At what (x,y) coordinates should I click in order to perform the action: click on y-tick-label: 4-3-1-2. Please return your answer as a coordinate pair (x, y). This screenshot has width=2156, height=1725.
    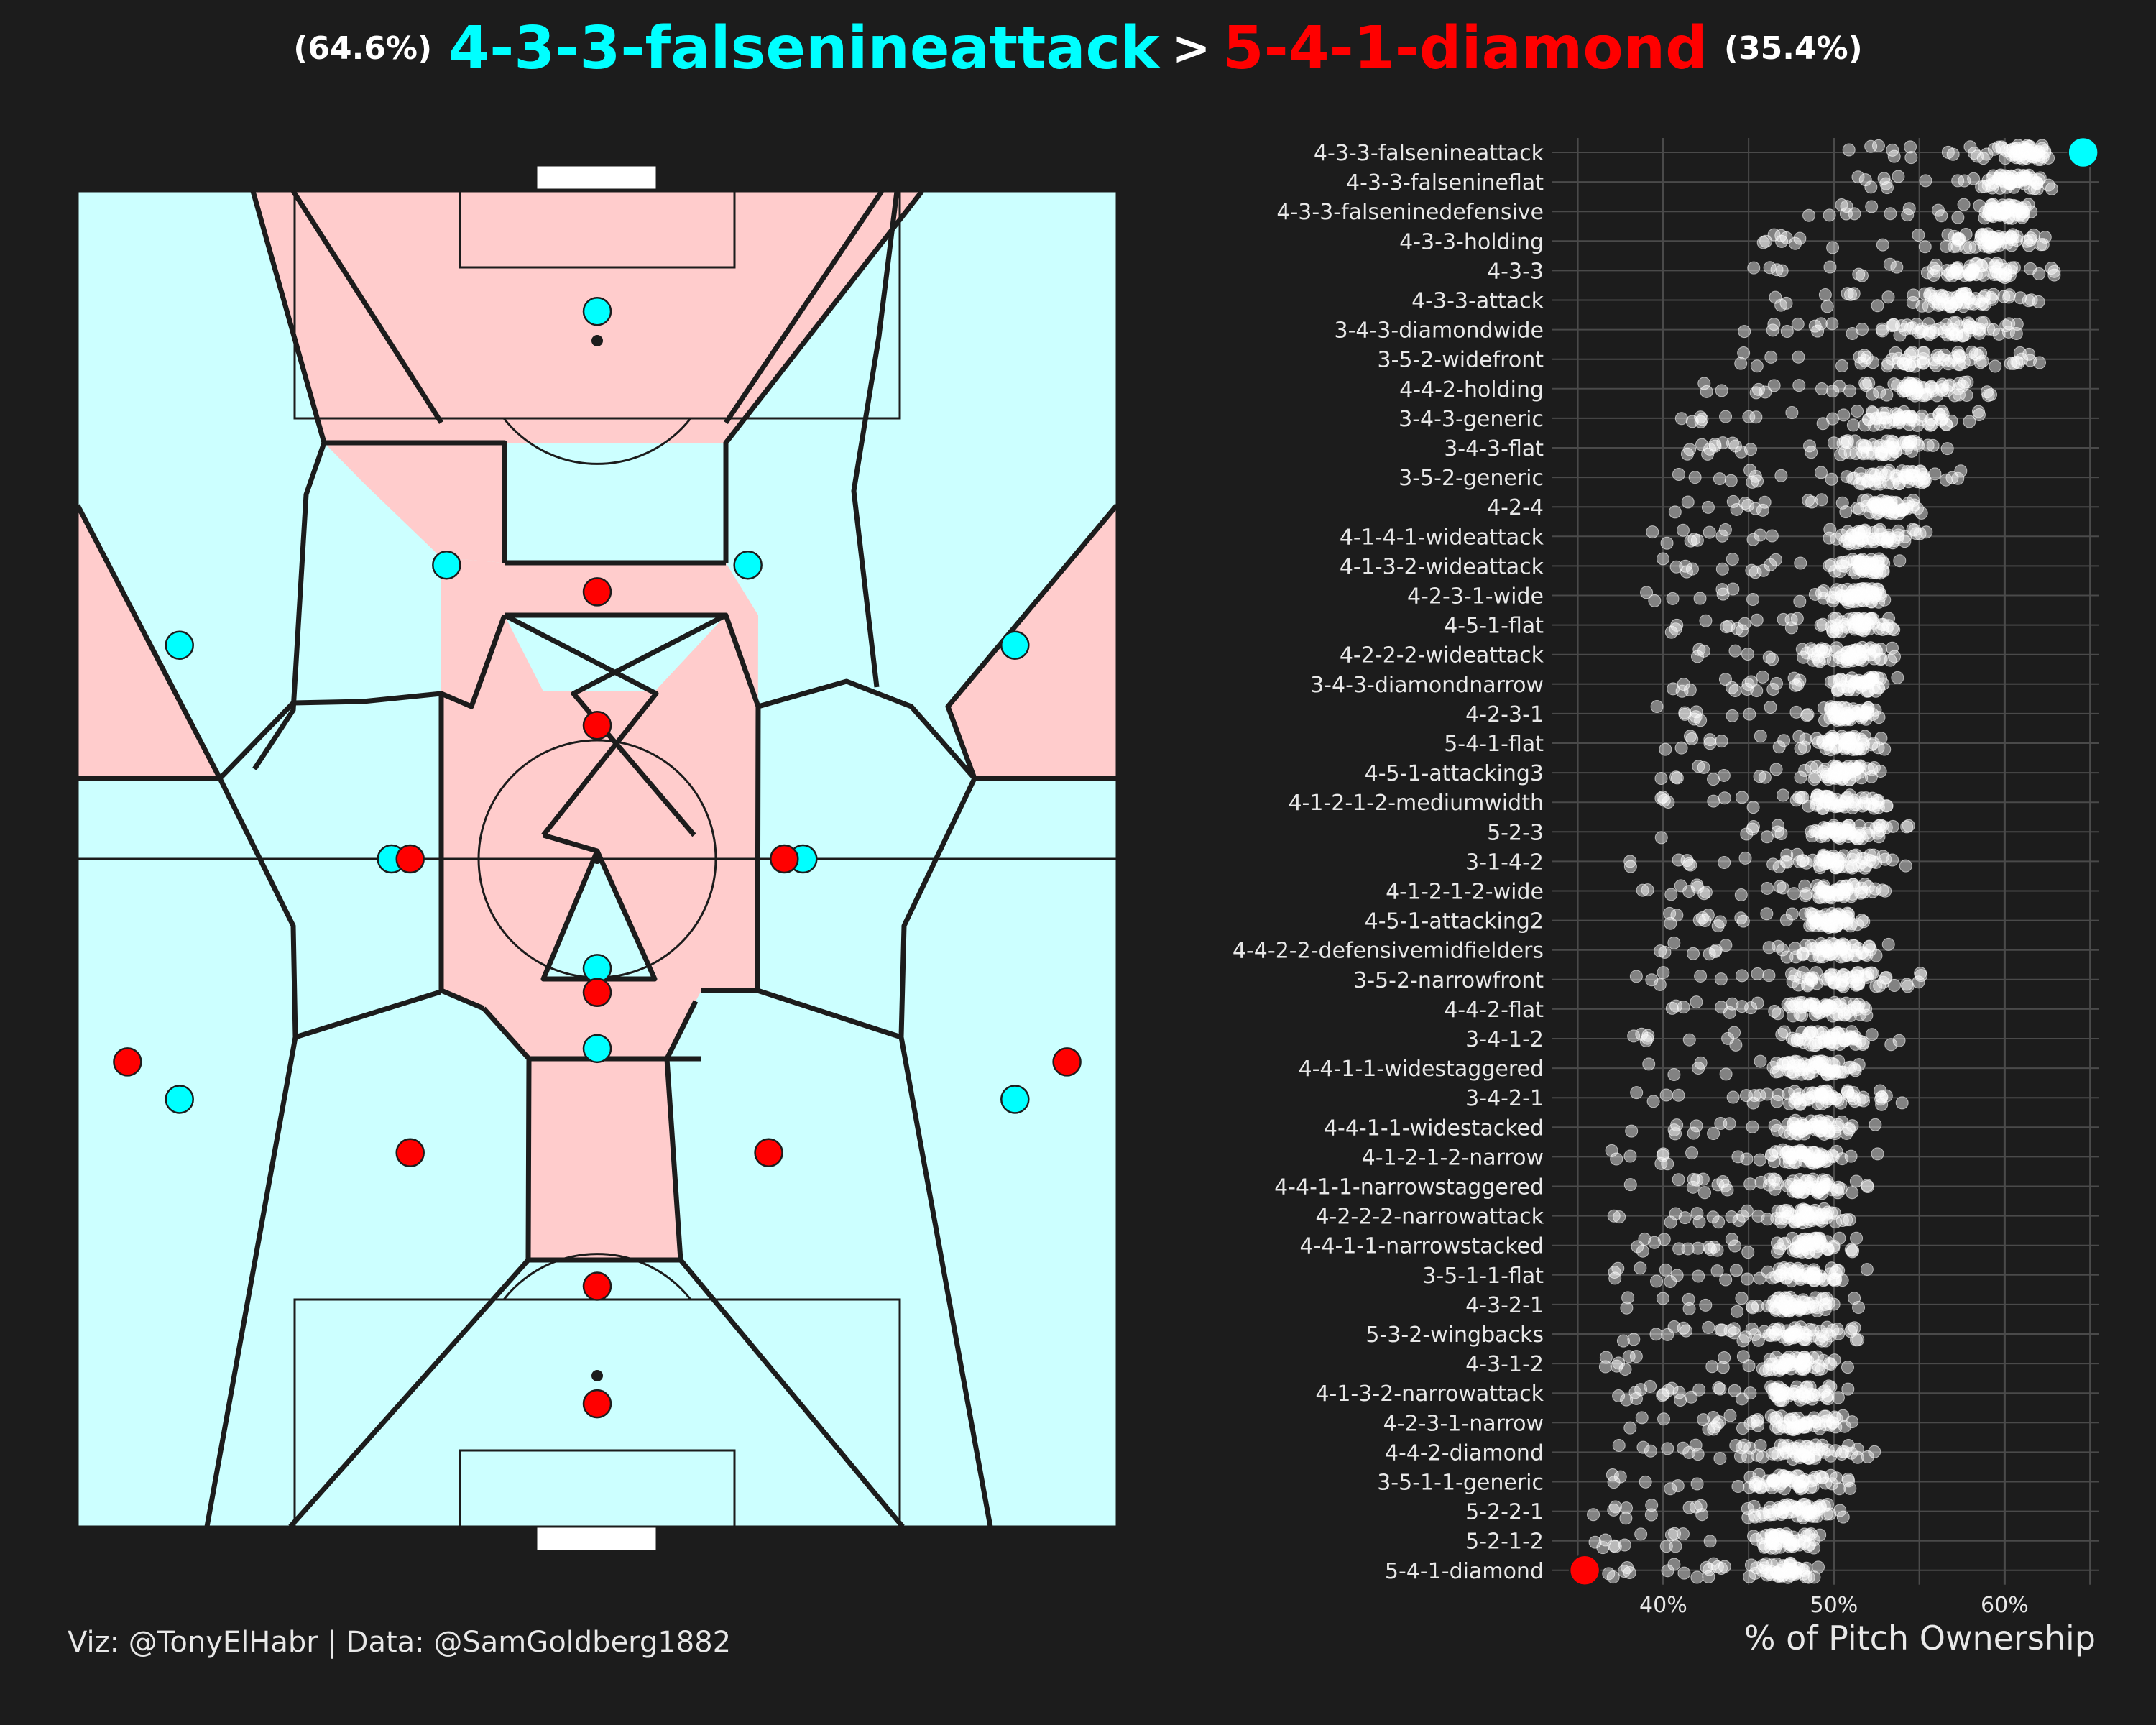
    Looking at the image, I should click on (1505, 1364).